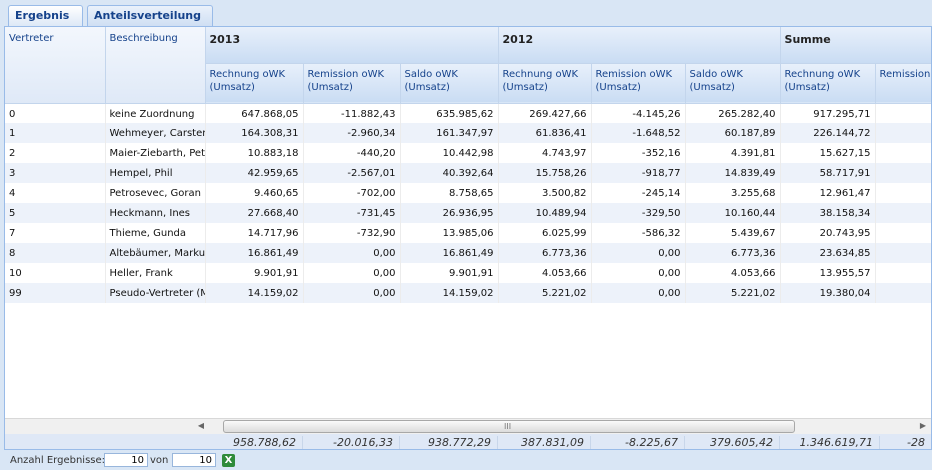 The height and width of the screenshot is (470, 932). I want to click on total-value: 387.831,09, so click(544, 442).